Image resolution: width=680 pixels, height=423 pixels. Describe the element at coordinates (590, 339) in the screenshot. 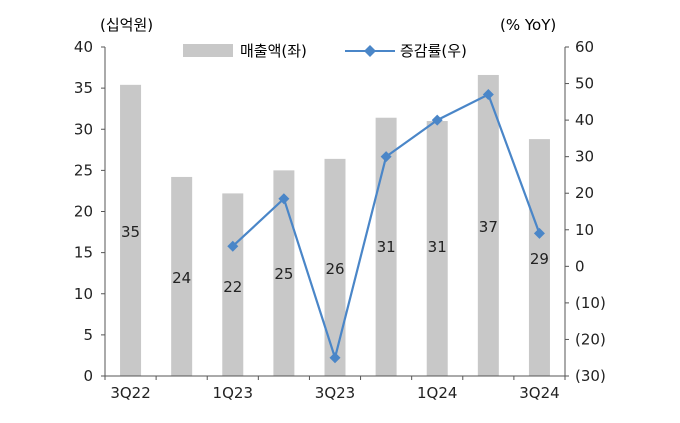

I see `right-tick-label: (20)` at that location.